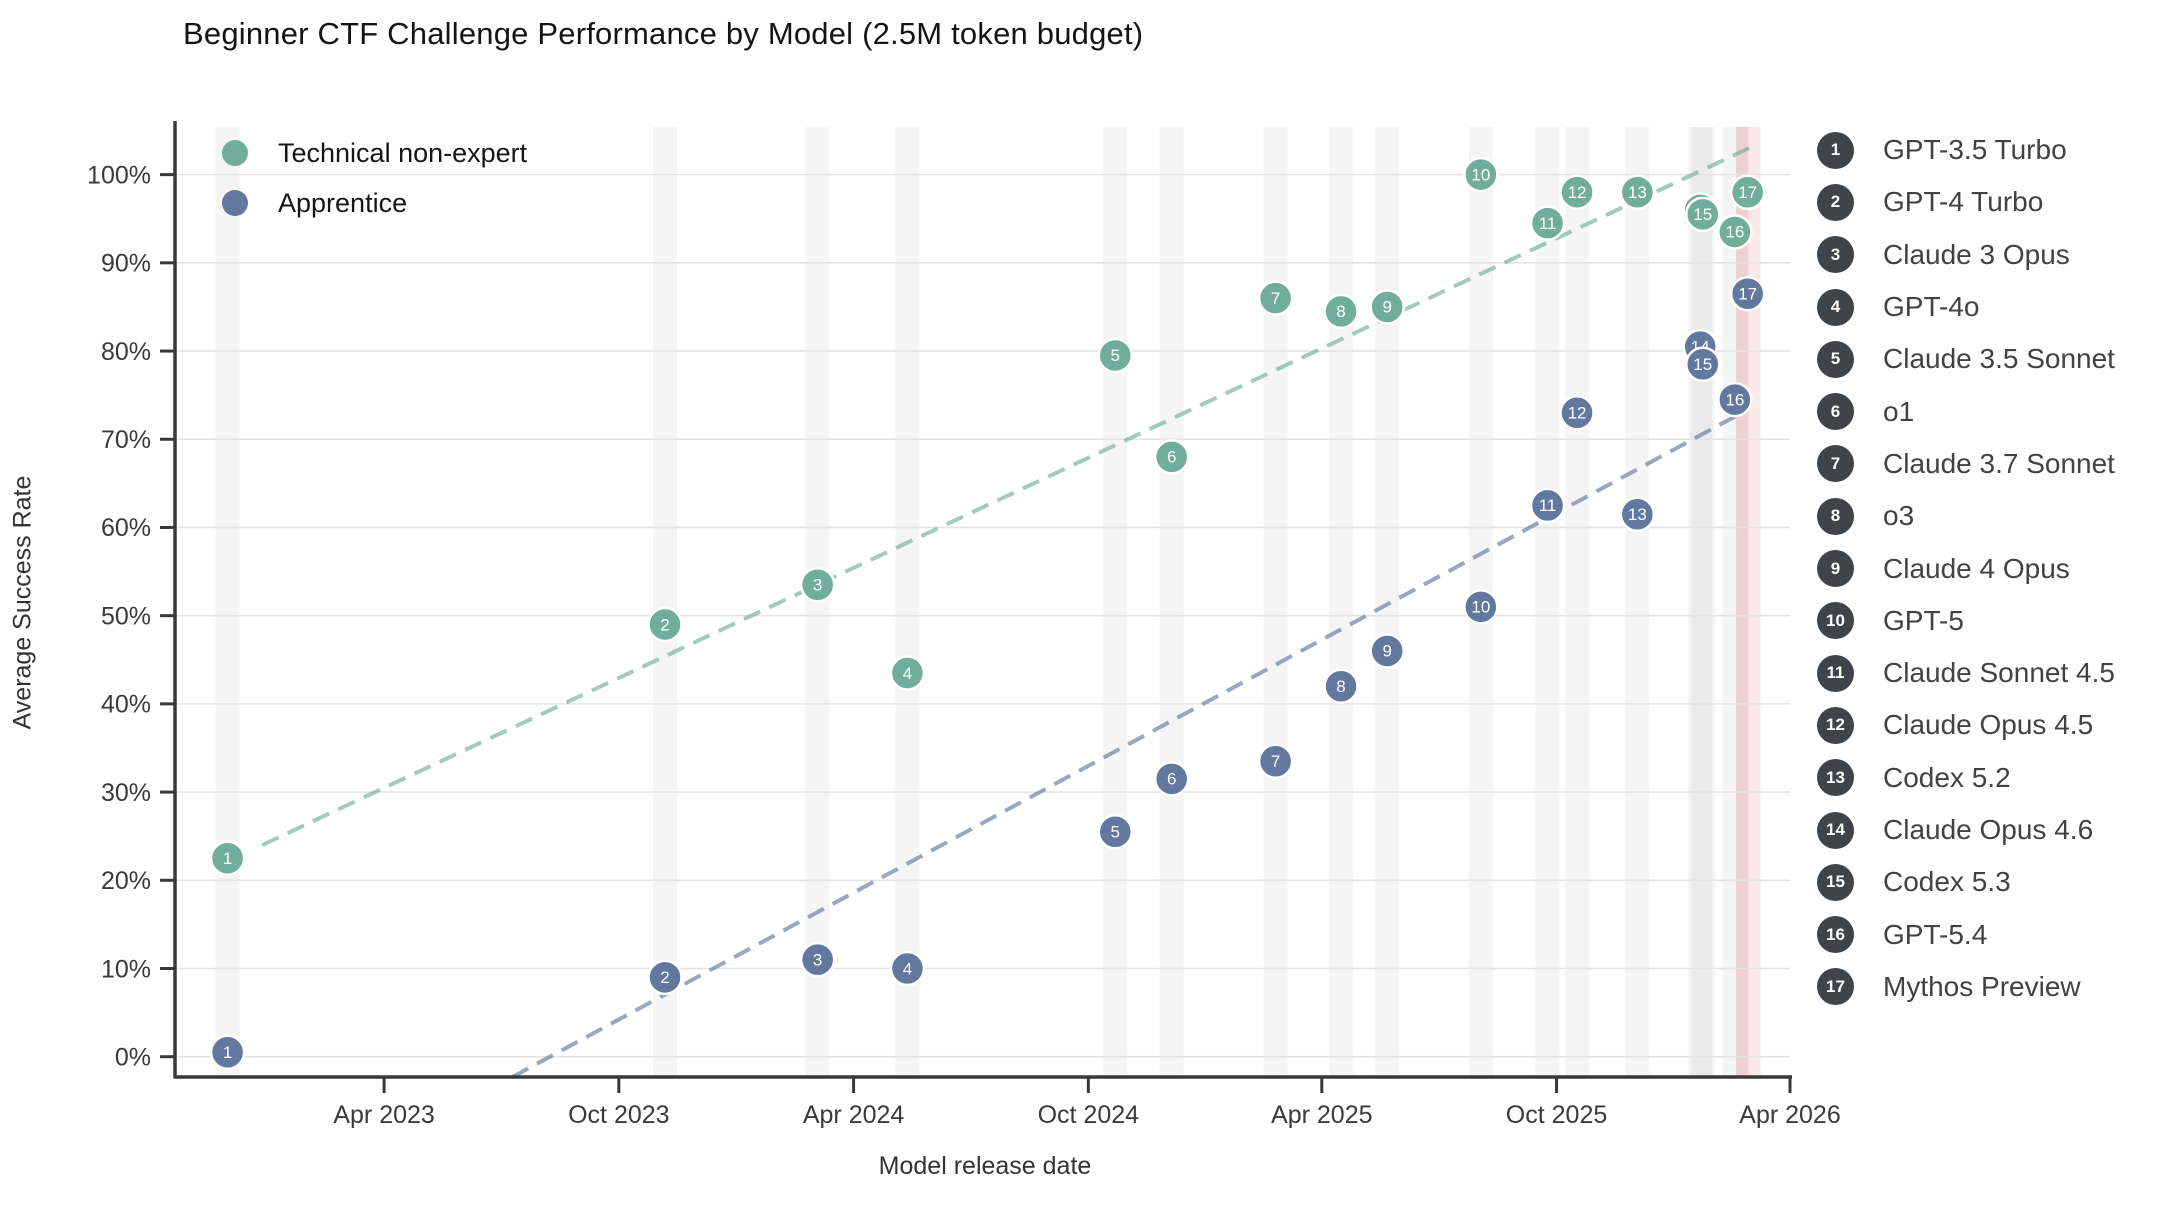 The width and height of the screenshot is (2167, 1207). I want to click on model-number-badge: 13, so click(1835, 778).